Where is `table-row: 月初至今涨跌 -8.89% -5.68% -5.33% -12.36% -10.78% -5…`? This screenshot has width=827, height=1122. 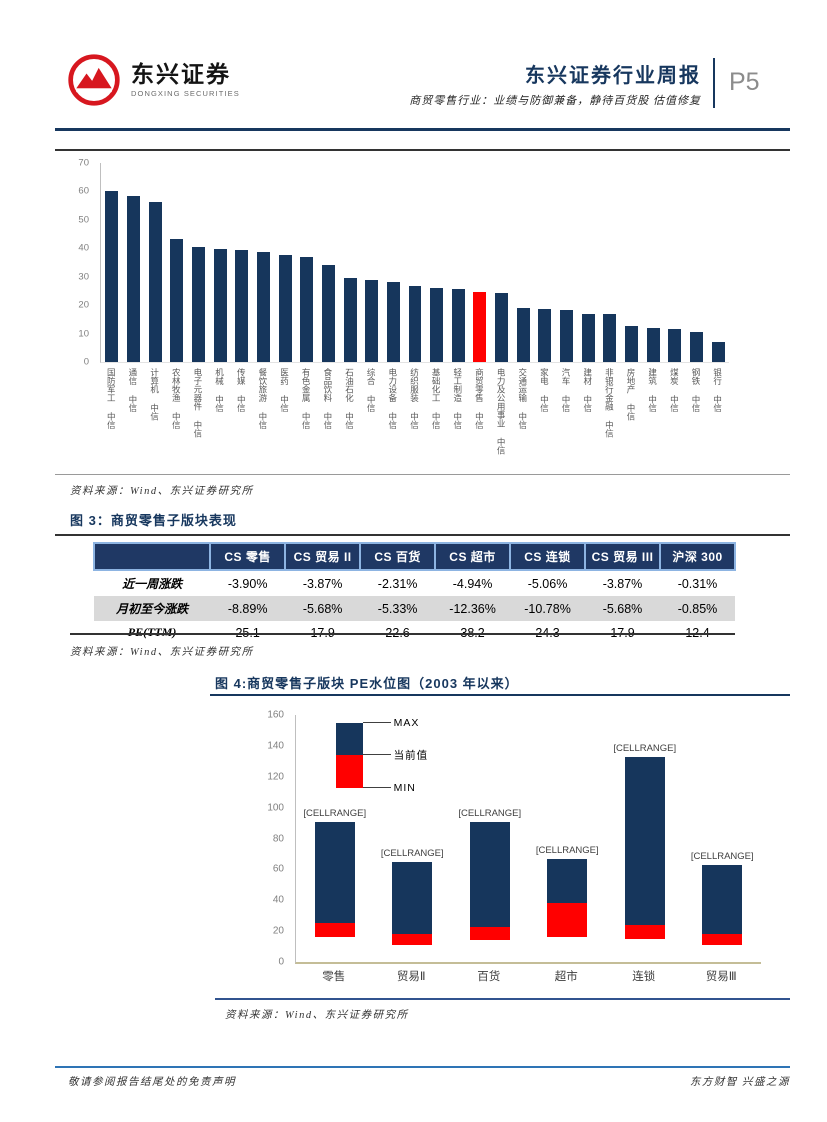 table-row: 月初至今涨跌 -8.89% -5.68% -5.33% -12.36% -10.78% -5… is located at coordinates (414, 608).